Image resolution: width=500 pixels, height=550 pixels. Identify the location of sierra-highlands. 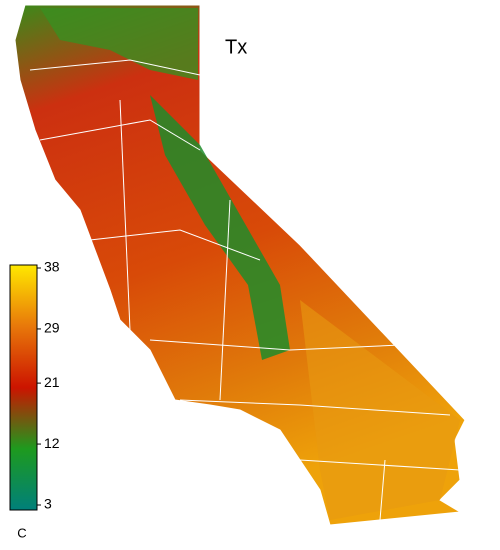
(220, 227).